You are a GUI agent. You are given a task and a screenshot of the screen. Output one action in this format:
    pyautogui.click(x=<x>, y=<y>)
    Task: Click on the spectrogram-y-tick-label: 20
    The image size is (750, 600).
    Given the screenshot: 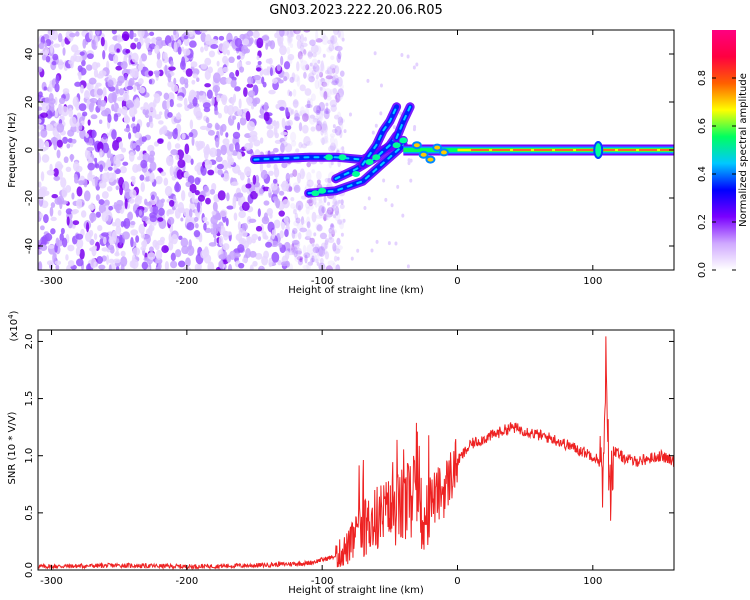 What is the action you would take?
    pyautogui.click(x=29, y=102)
    